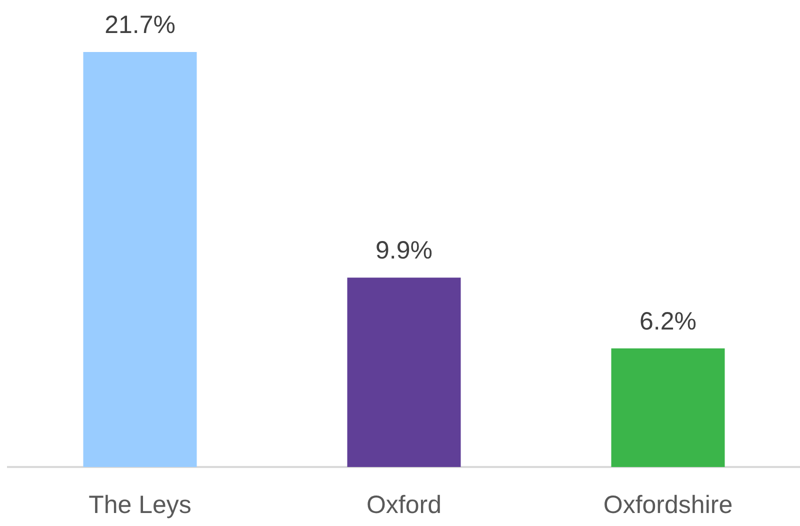 This screenshot has height=526, width=800. Describe the element at coordinates (140, 504) in the screenshot. I see `x-tick-label: The Leys` at that location.